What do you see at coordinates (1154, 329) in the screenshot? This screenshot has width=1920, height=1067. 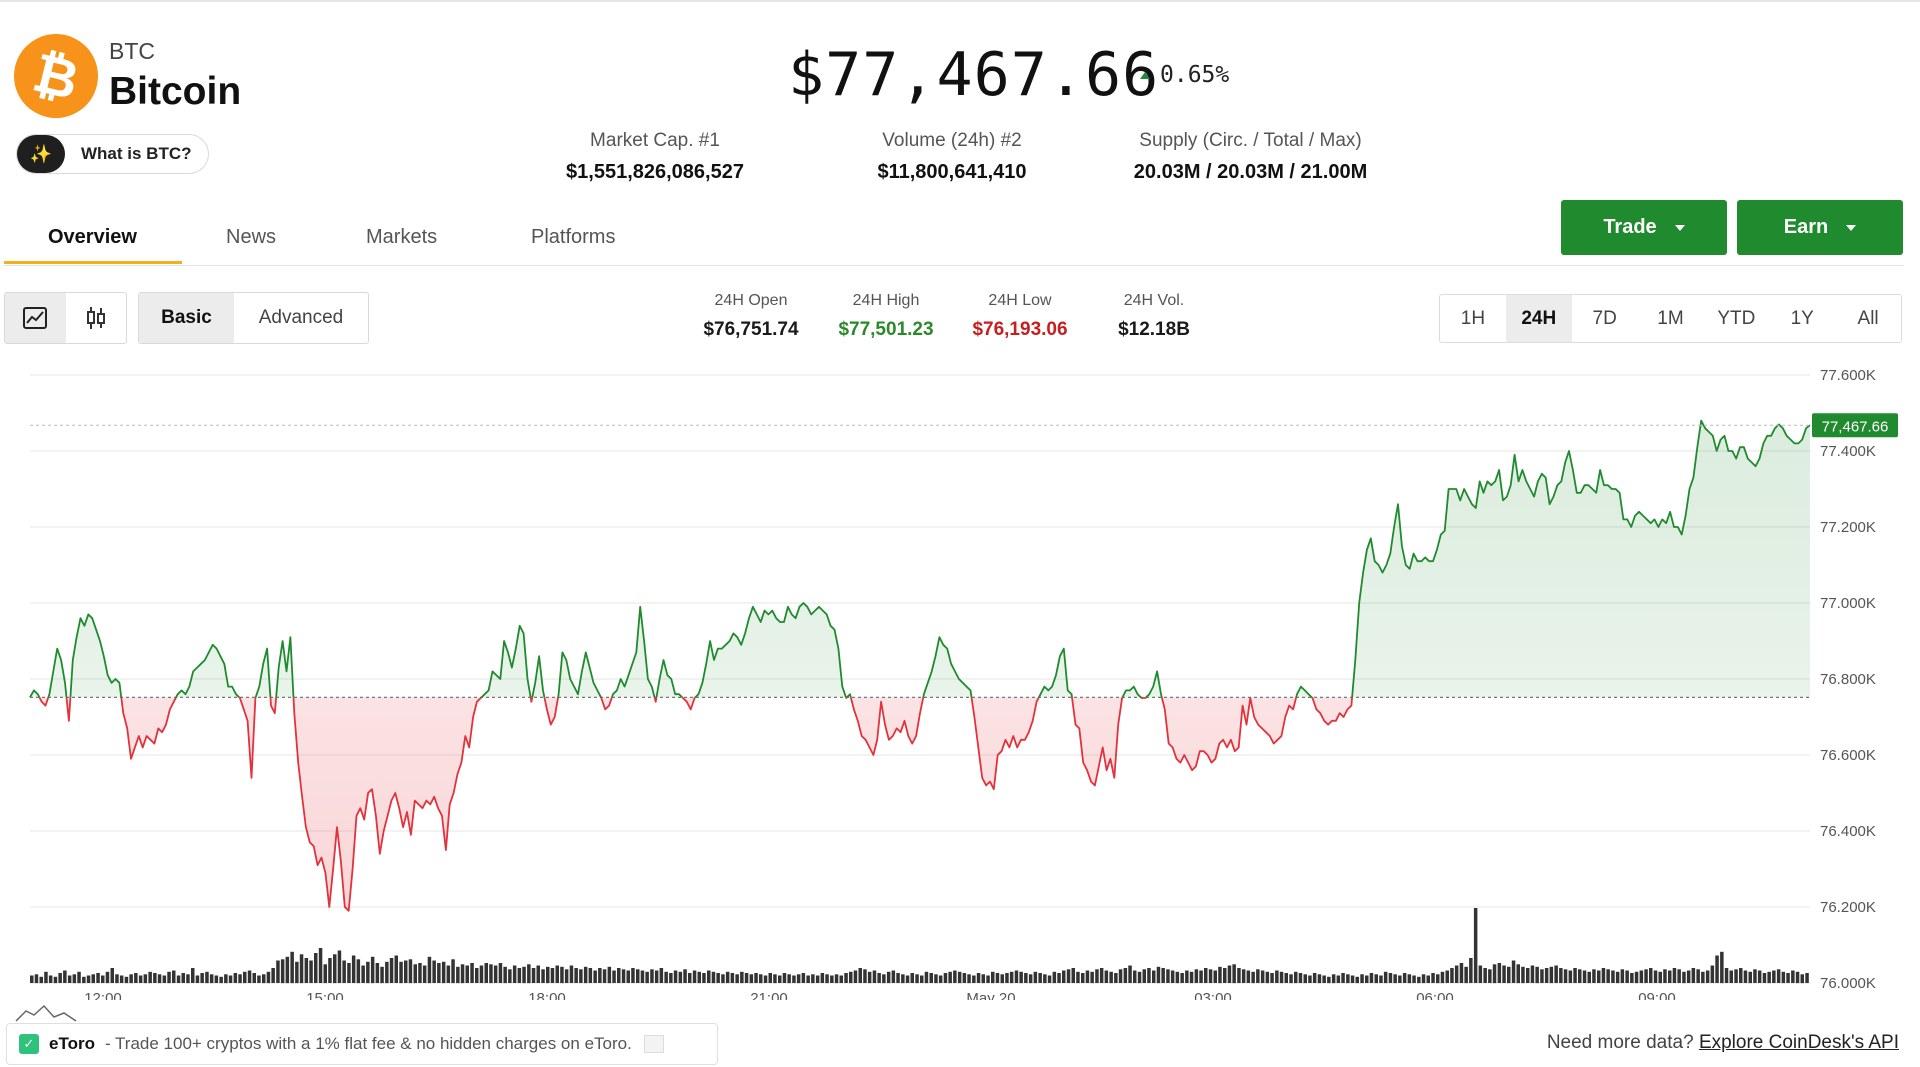 I see `24h-volume-value: $12.18B` at bounding box center [1154, 329].